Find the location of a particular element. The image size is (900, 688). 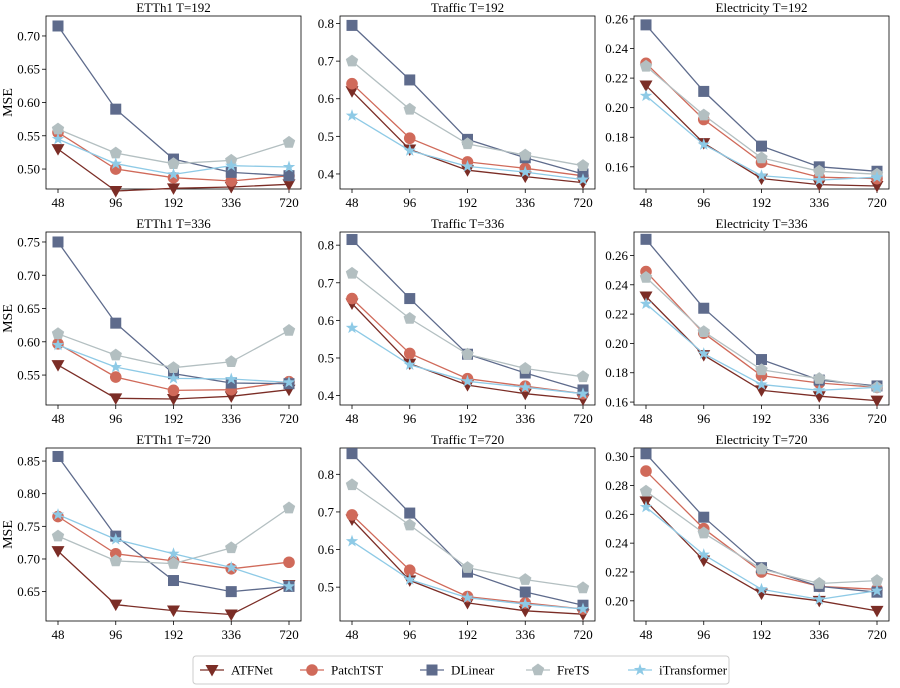

chart-title: Traffic T=720 is located at coordinates (467, 439).